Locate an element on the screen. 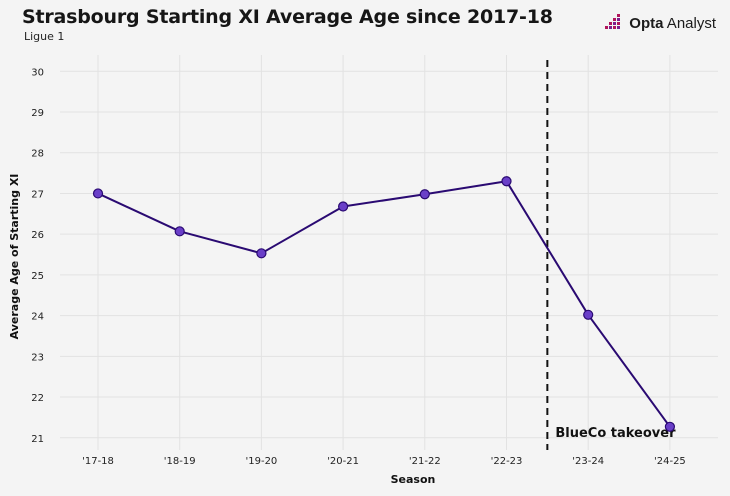 This screenshot has width=730, height=496. y-tick-label: 28 is located at coordinates (37, 154).